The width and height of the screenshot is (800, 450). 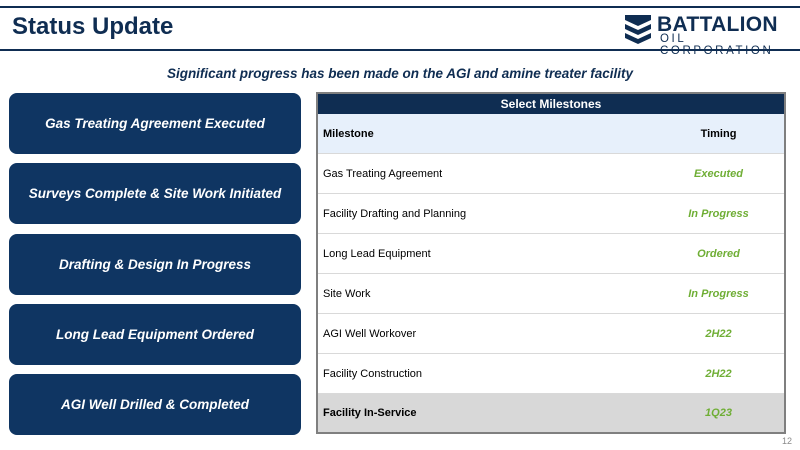 I want to click on table-row: Facility Construction 2H22, so click(x=551, y=374).